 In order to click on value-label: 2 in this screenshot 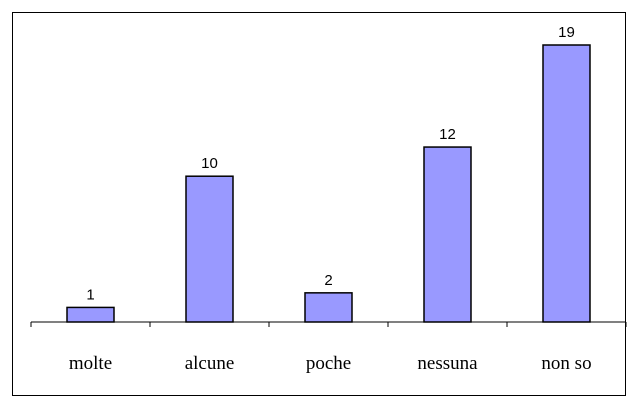, I will do `click(328, 280)`.